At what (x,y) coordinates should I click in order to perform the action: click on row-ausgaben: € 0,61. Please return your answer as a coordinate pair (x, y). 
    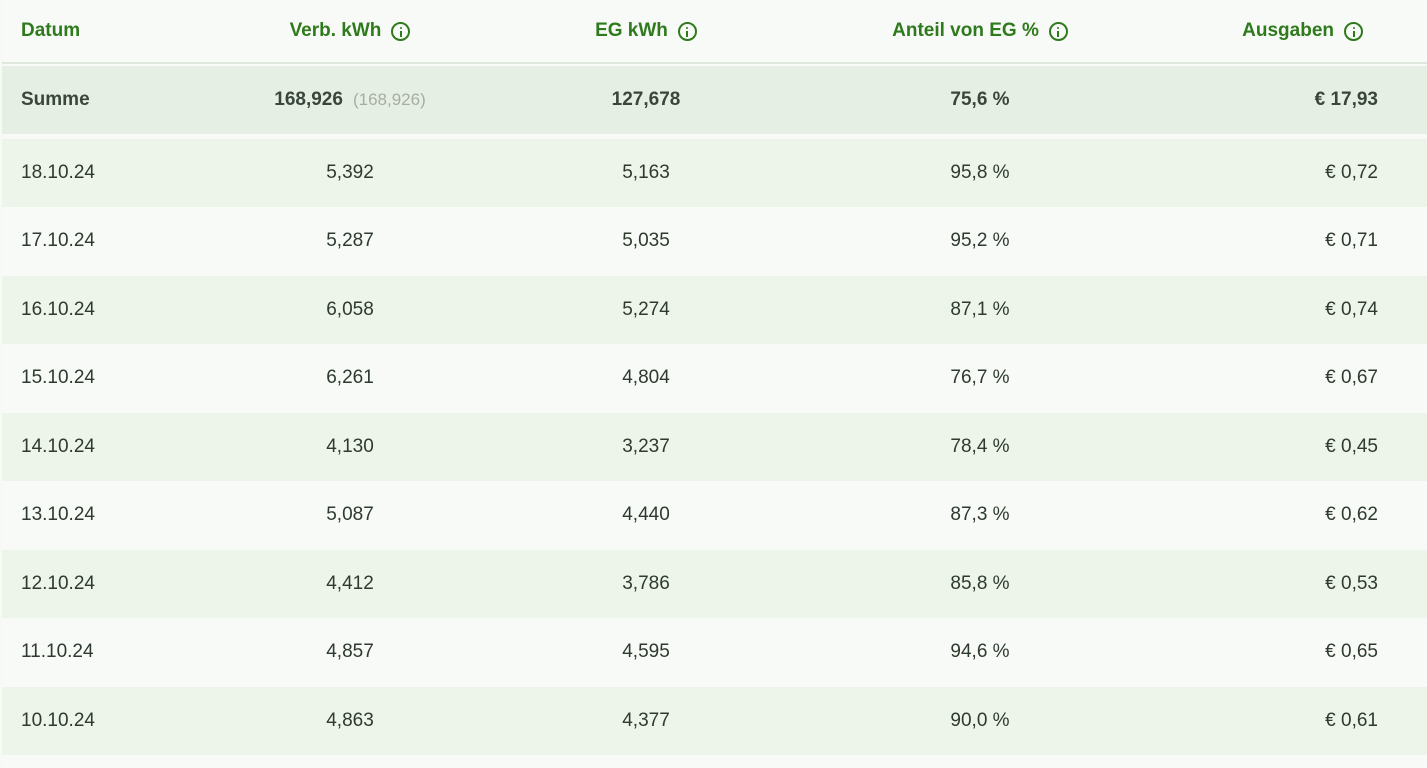
    Looking at the image, I should click on (1351, 720).